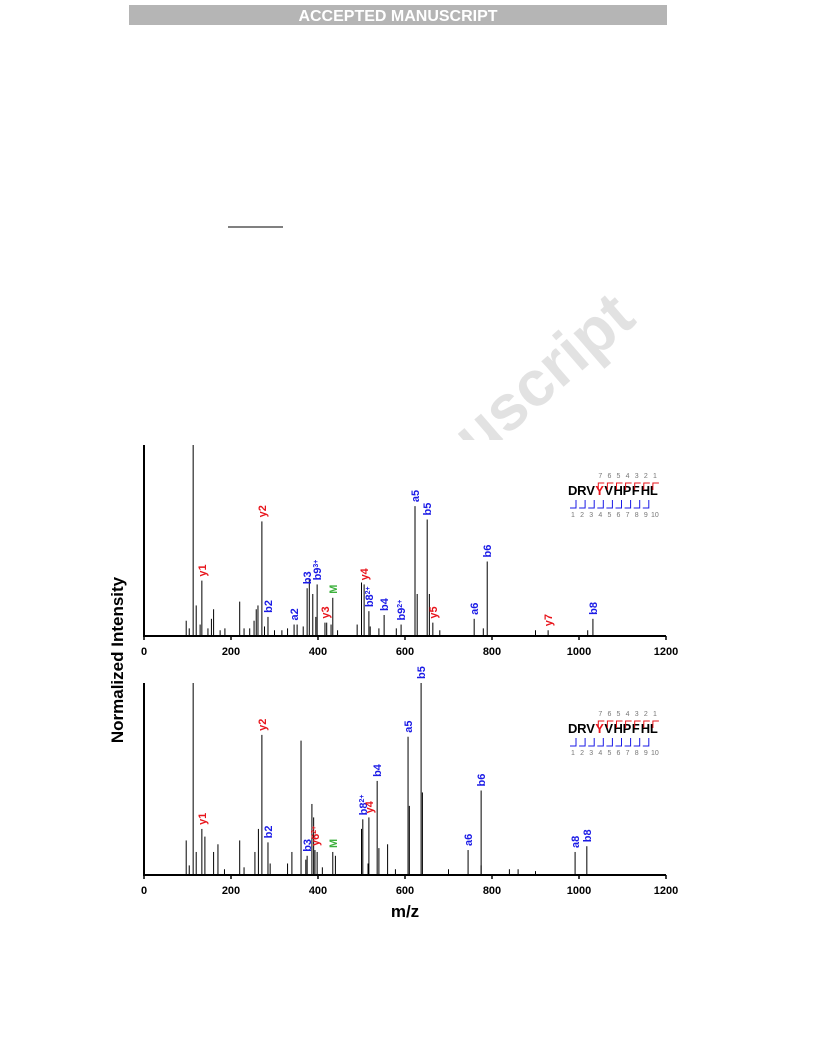  I want to click on b-ion-number: 7, so click(628, 515).